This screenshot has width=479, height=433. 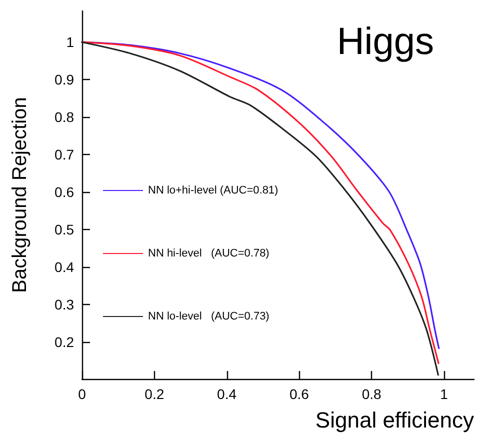 I want to click on y-tick-label: 0.9, so click(x=64, y=80).